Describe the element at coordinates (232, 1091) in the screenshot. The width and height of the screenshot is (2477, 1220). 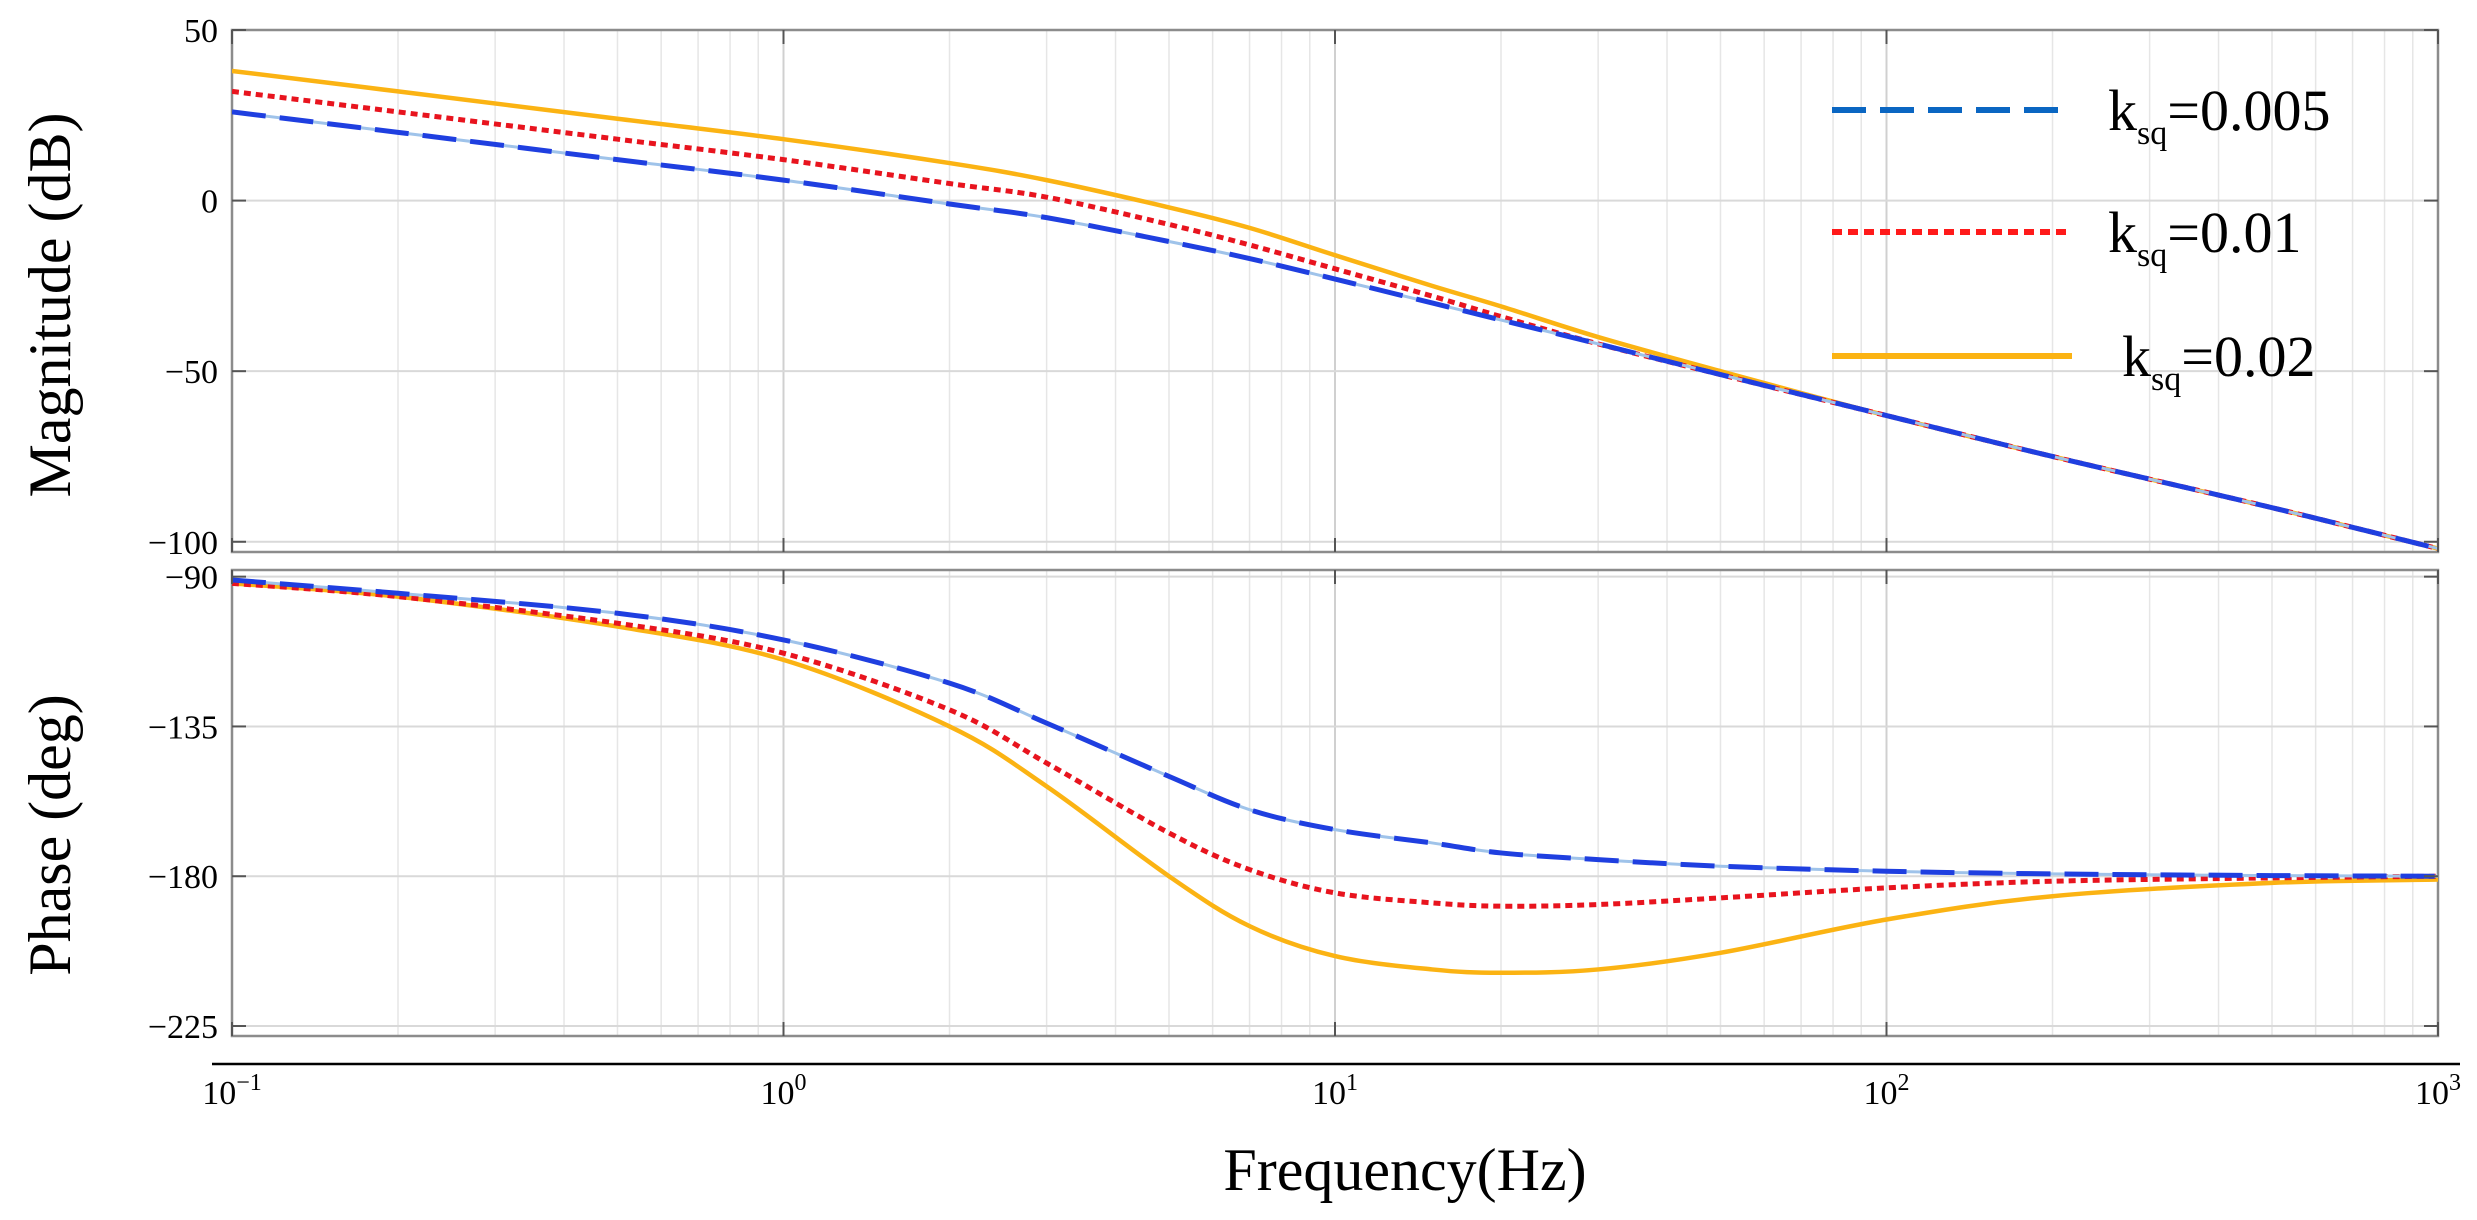
I see `x-tick-label: 10⁻¹` at that location.